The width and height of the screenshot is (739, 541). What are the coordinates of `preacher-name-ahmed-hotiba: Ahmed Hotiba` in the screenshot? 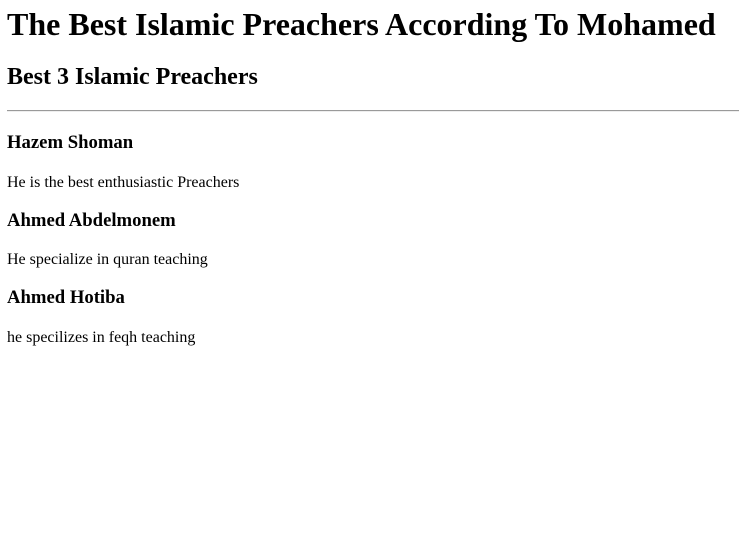 It's located at (66, 297).